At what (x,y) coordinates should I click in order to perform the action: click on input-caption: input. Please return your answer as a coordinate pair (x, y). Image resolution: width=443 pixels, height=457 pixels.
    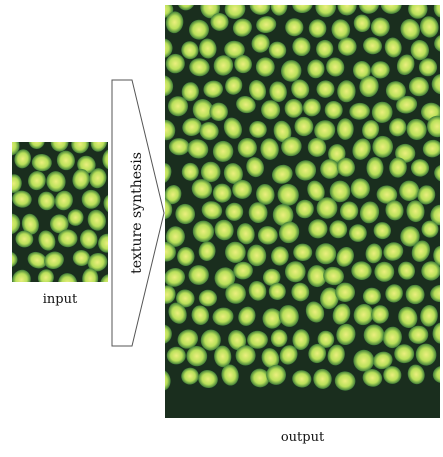
    Looking at the image, I should click on (60, 299).